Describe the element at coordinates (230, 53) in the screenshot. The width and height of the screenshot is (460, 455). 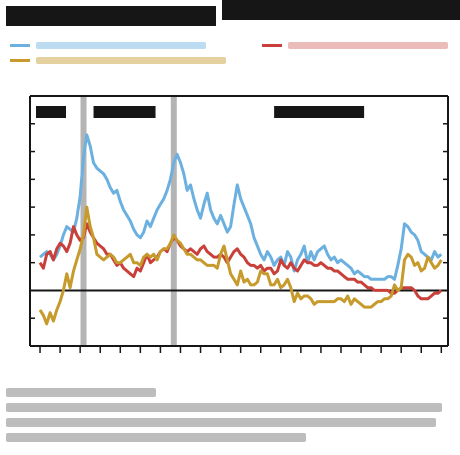
I see `legend` at that location.